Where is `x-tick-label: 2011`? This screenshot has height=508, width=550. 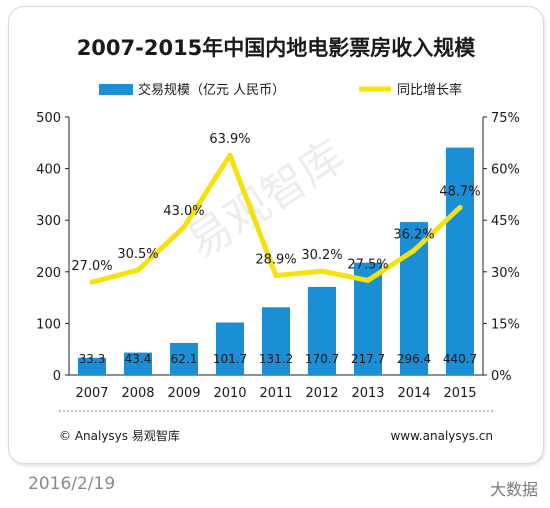 x-tick-label: 2011 is located at coordinates (275, 393).